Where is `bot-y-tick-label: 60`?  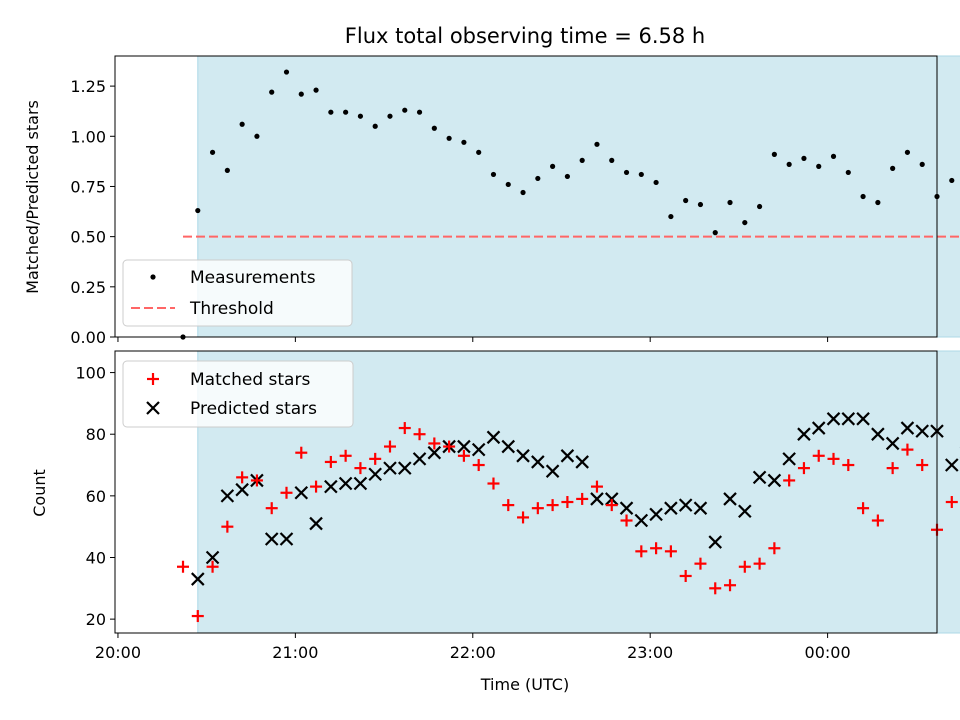
bot-y-tick-label: 60 is located at coordinates (96, 496).